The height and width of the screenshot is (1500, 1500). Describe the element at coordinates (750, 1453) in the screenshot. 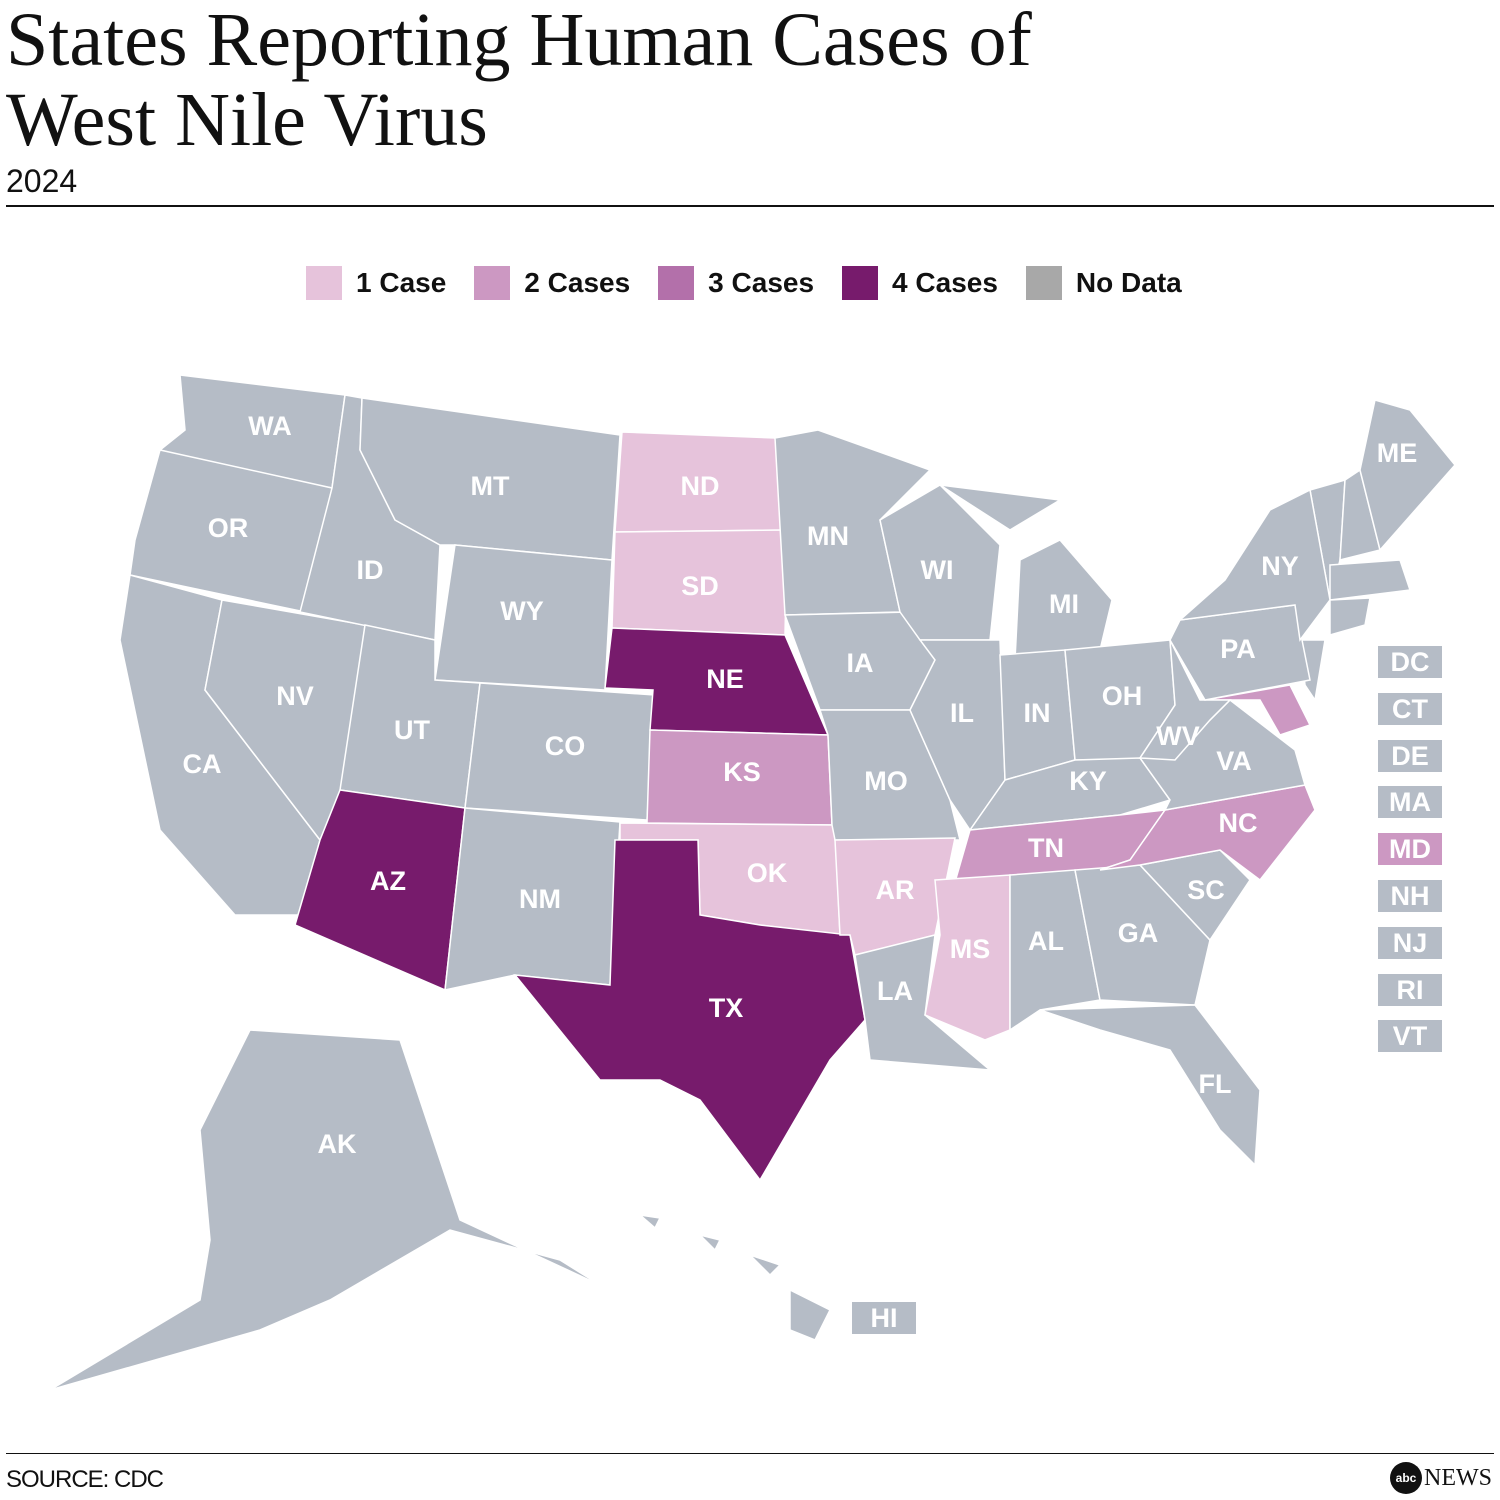

I see `bottom-divider` at that location.